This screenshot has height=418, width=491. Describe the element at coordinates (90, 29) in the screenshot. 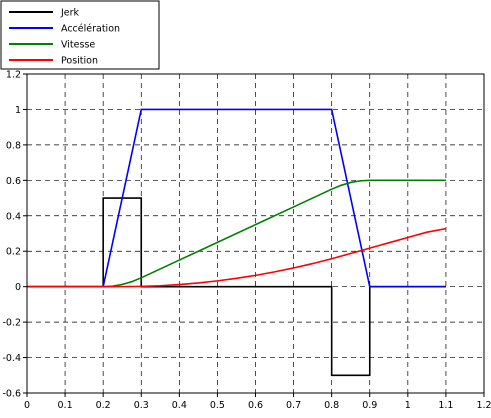

I see `legend-label: Accélération` at that location.